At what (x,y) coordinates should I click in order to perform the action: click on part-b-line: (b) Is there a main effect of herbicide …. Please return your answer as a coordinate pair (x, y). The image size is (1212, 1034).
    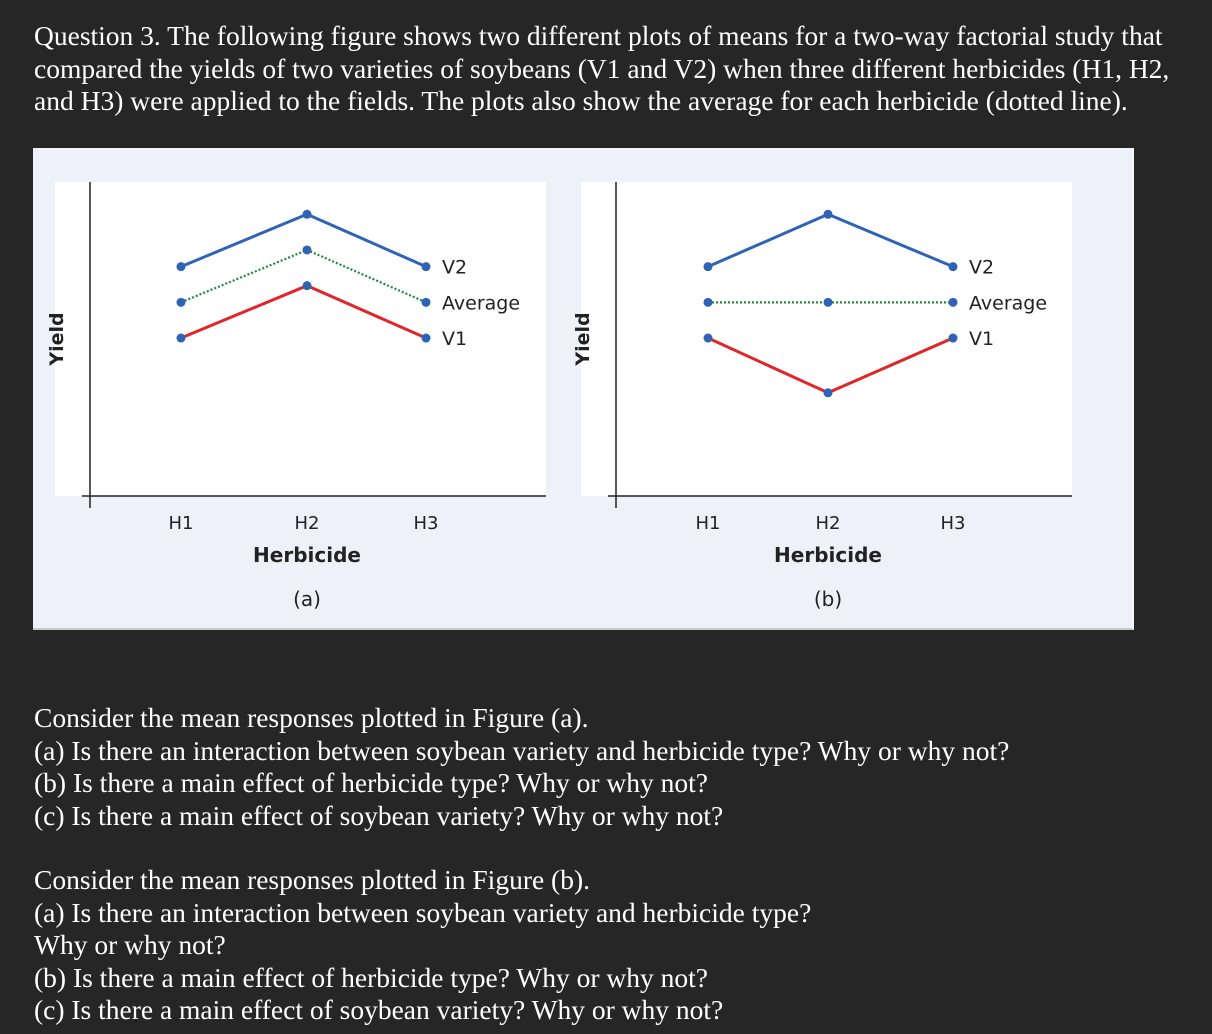
    Looking at the image, I should click on (371, 977).